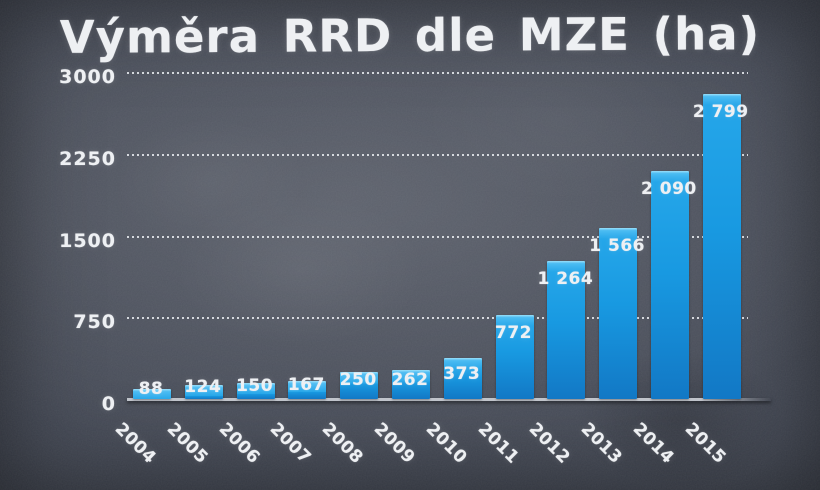  I want to click on bar-value-label: 262, so click(410, 379).